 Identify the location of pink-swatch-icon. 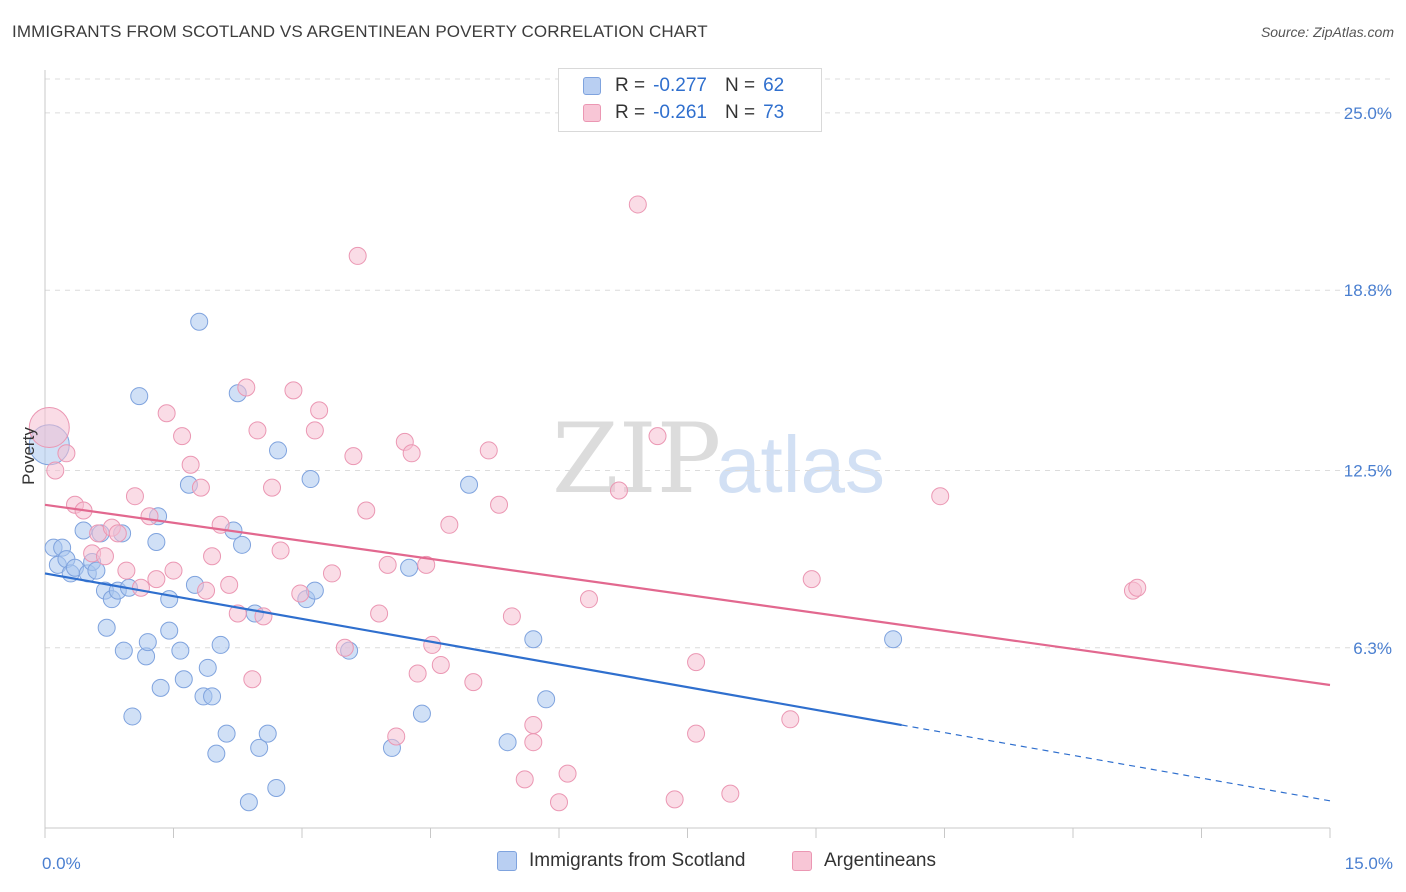
(592, 113).